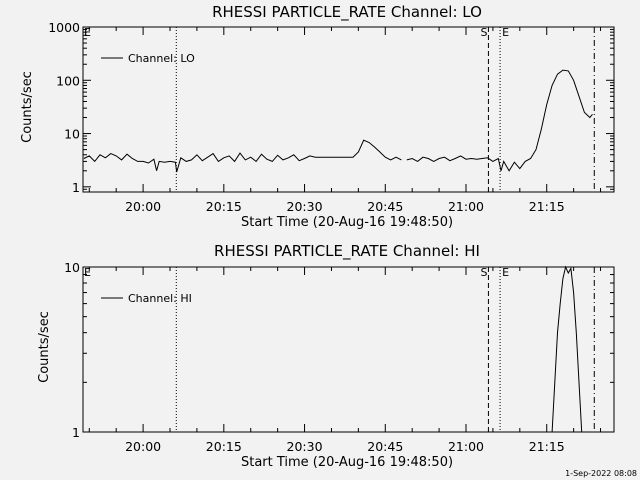 The width and height of the screenshot is (640, 480). What do you see at coordinates (483, 32) in the screenshot?
I see `lo-marker-label: S` at bounding box center [483, 32].